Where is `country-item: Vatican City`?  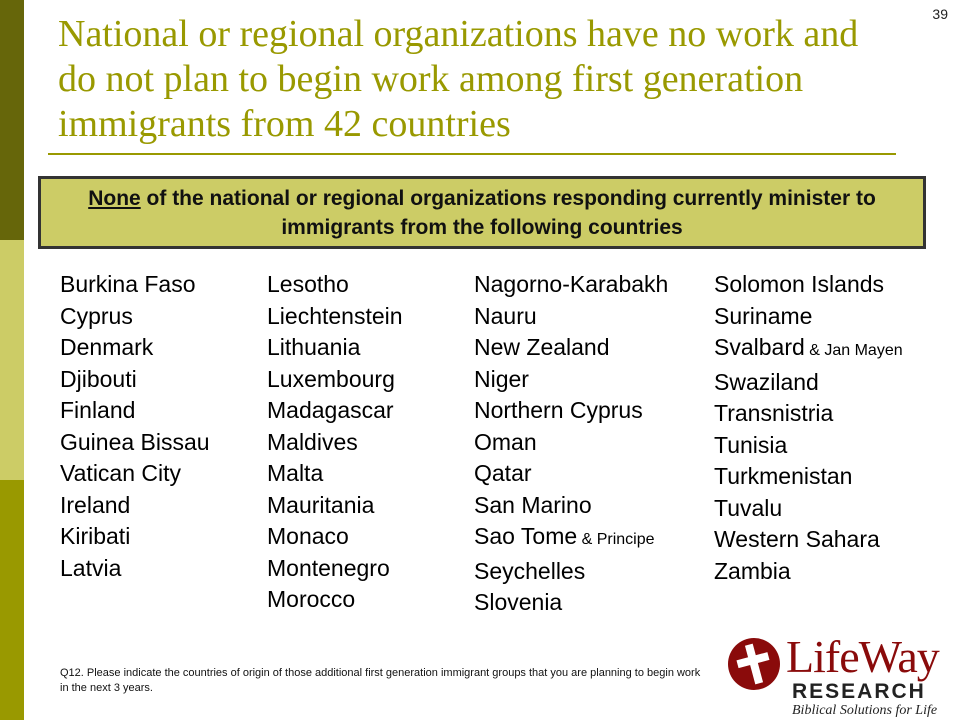 country-item: Vatican City is located at coordinates (121, 473).